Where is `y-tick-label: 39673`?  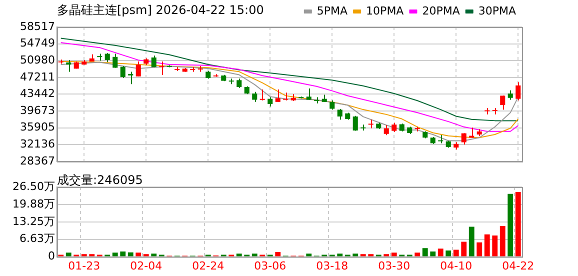 y-tick-label: 39673 is located at coordinates (37, 110).